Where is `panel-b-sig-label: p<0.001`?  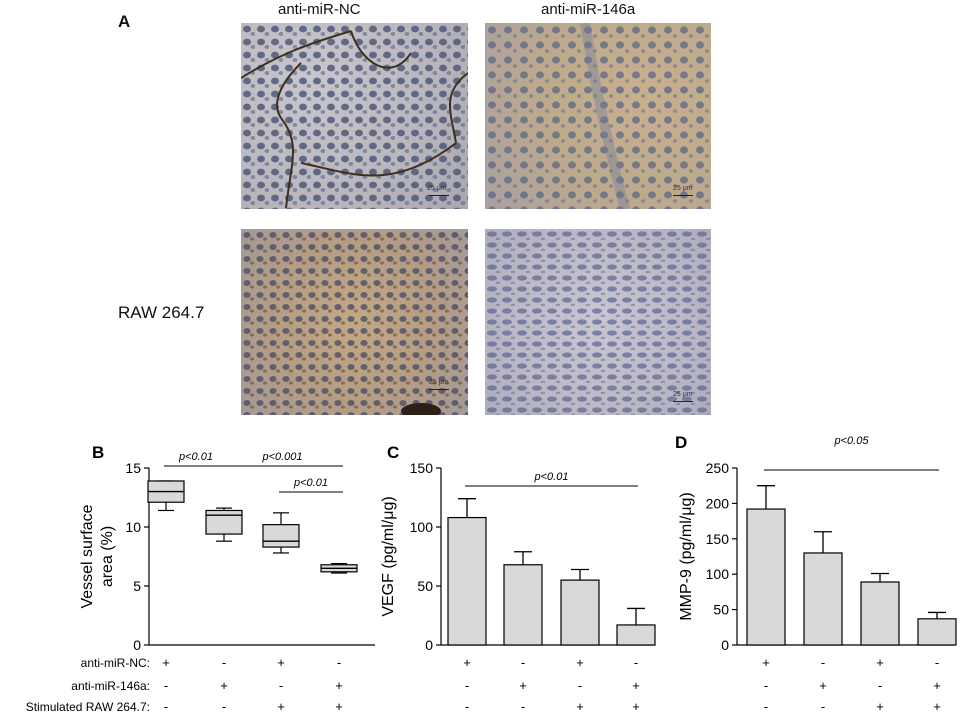 panel-b-sig-label: p<0.001 is located at coordinates (281, 457).